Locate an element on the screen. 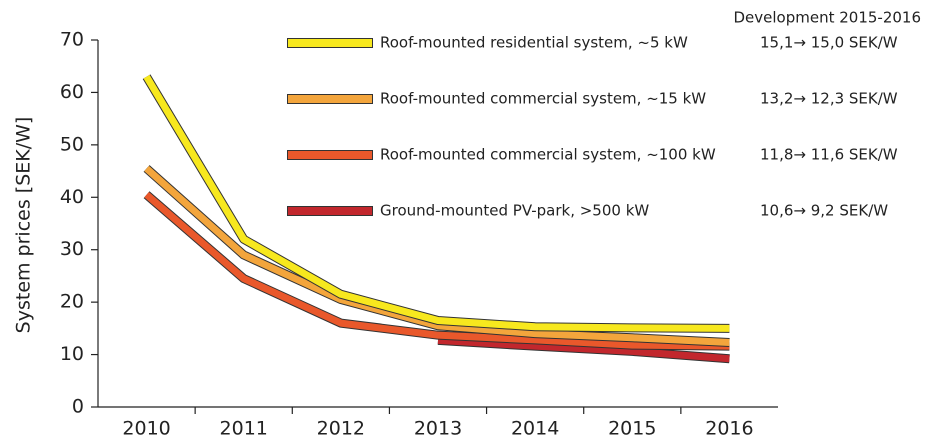  x-tick-label: 2011 is located at coordinates (244, 428).